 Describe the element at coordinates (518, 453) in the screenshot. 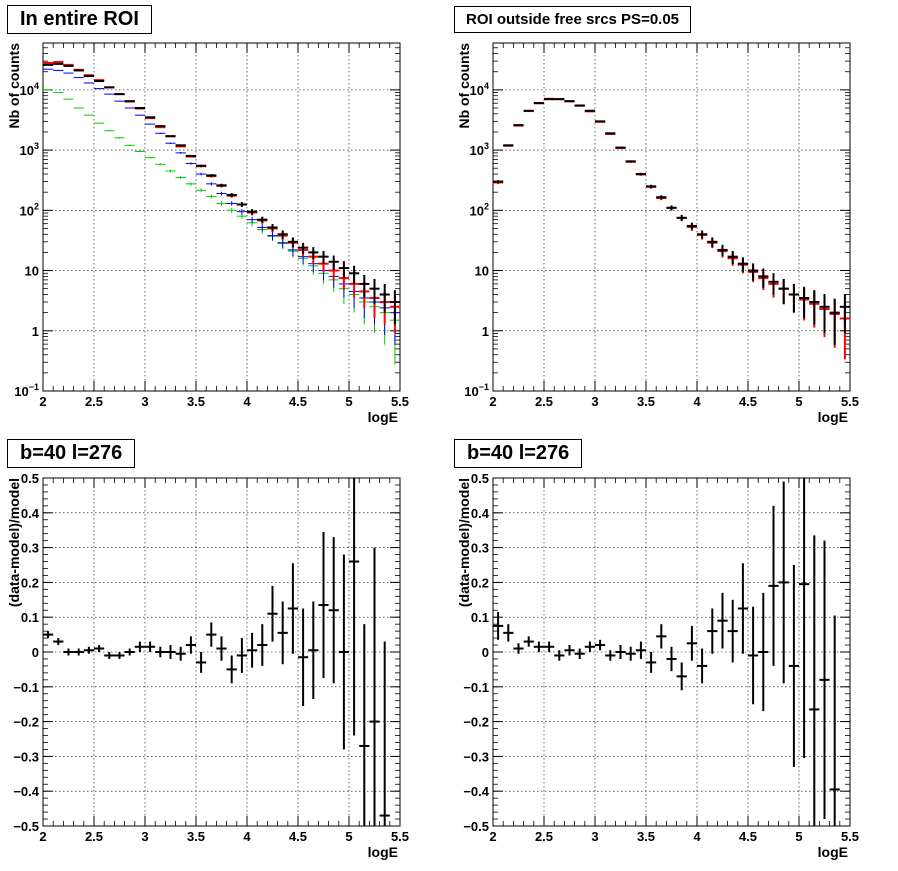

I see `panel-4-title: b=40 l=276` at that location.